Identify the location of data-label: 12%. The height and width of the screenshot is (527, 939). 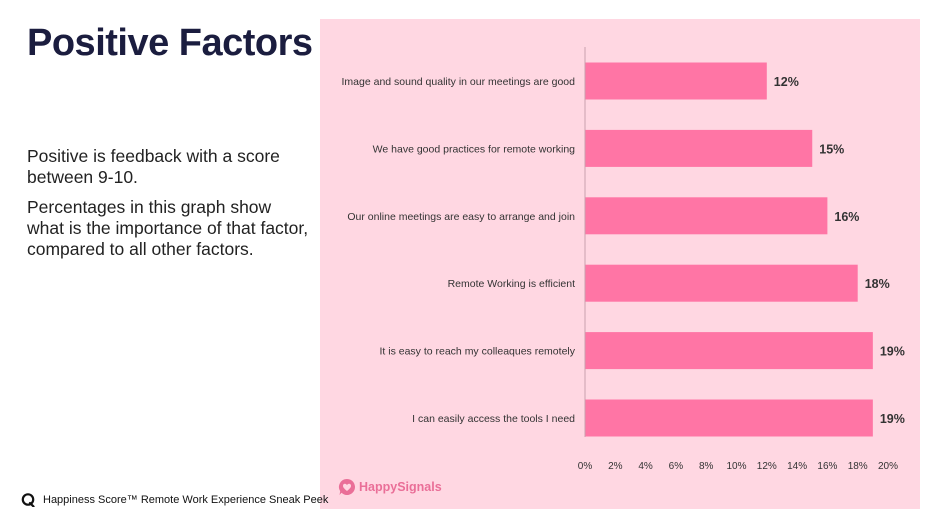
(786, 82).